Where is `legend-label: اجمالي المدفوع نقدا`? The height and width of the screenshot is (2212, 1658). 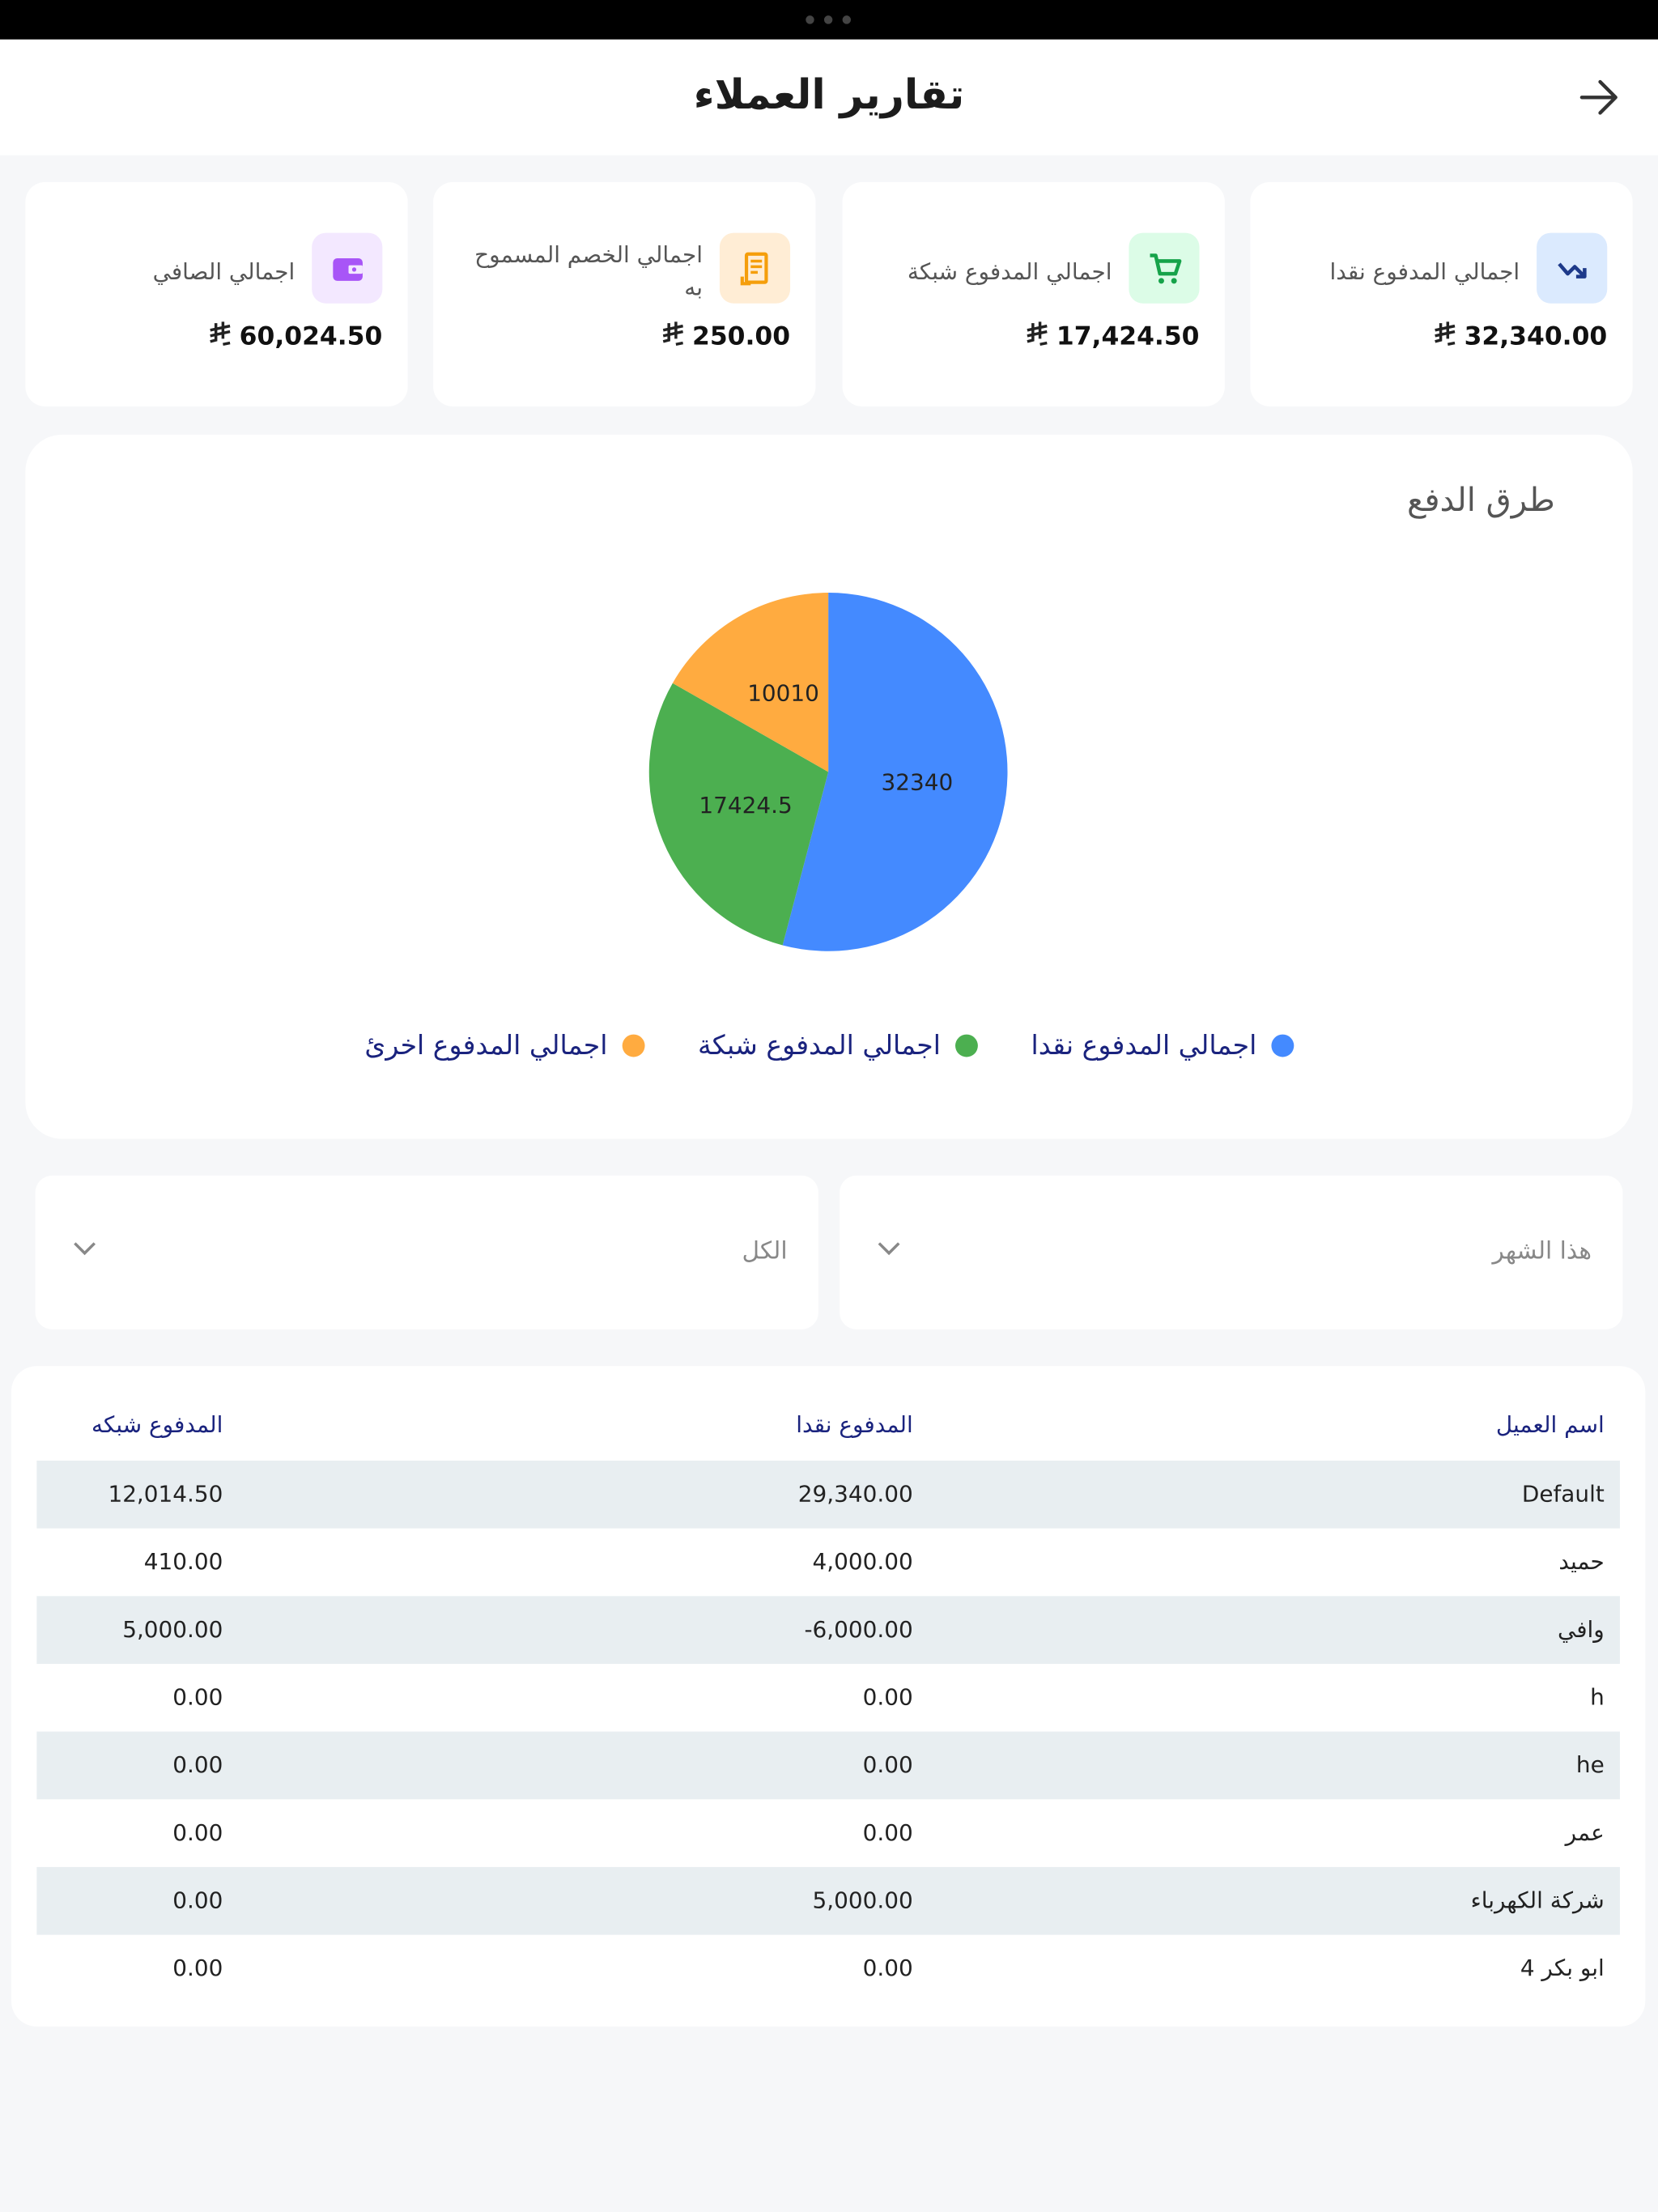
legend-label: اجمالي المدفوع نقدا is located at coordinates (1144, 1045).